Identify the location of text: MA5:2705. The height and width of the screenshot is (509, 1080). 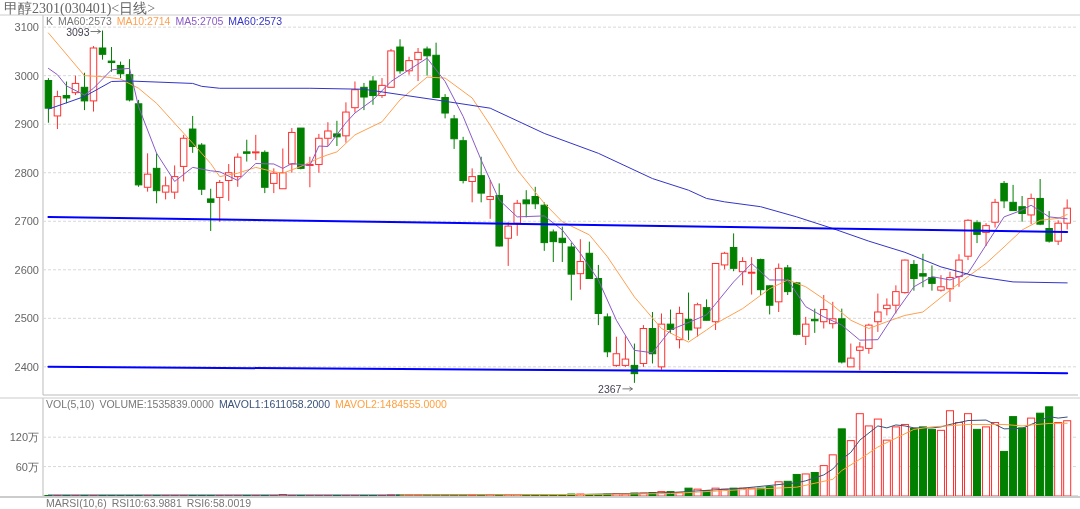
(199, 21).